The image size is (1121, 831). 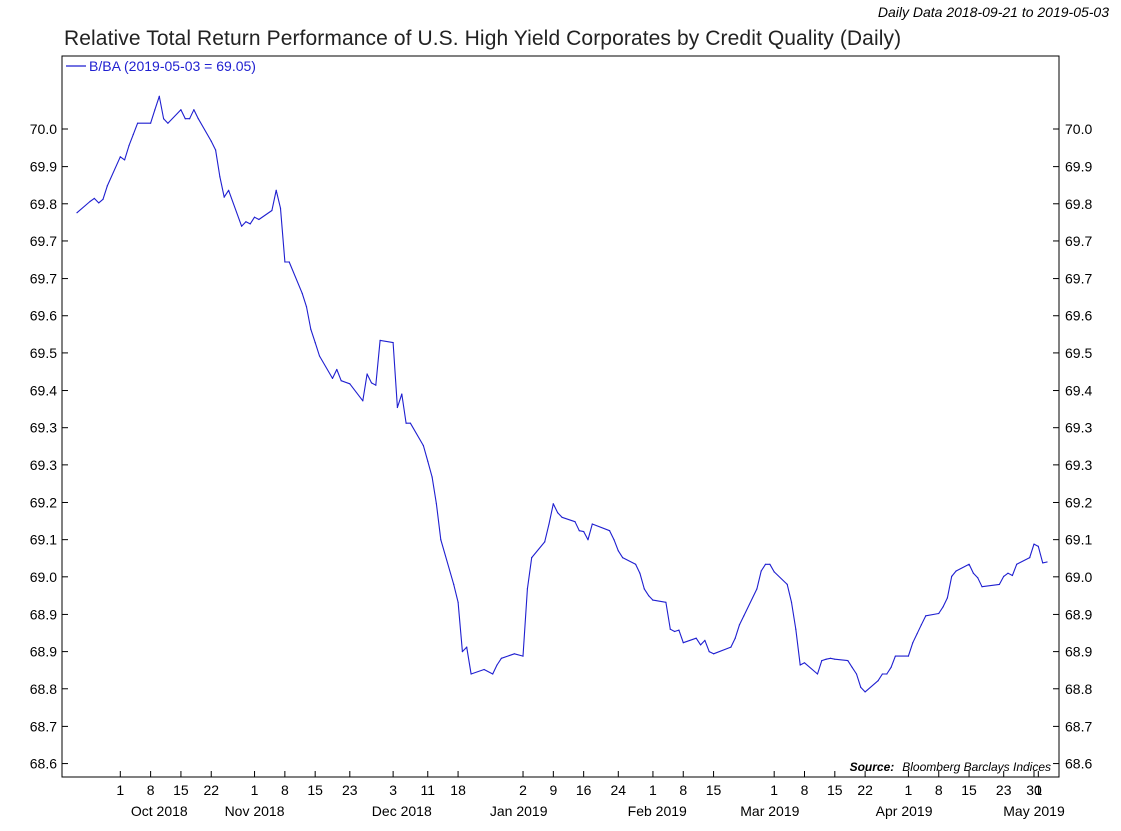 I want to click on y-tick-label-right: 69.0, so click(x=1078, y=577).